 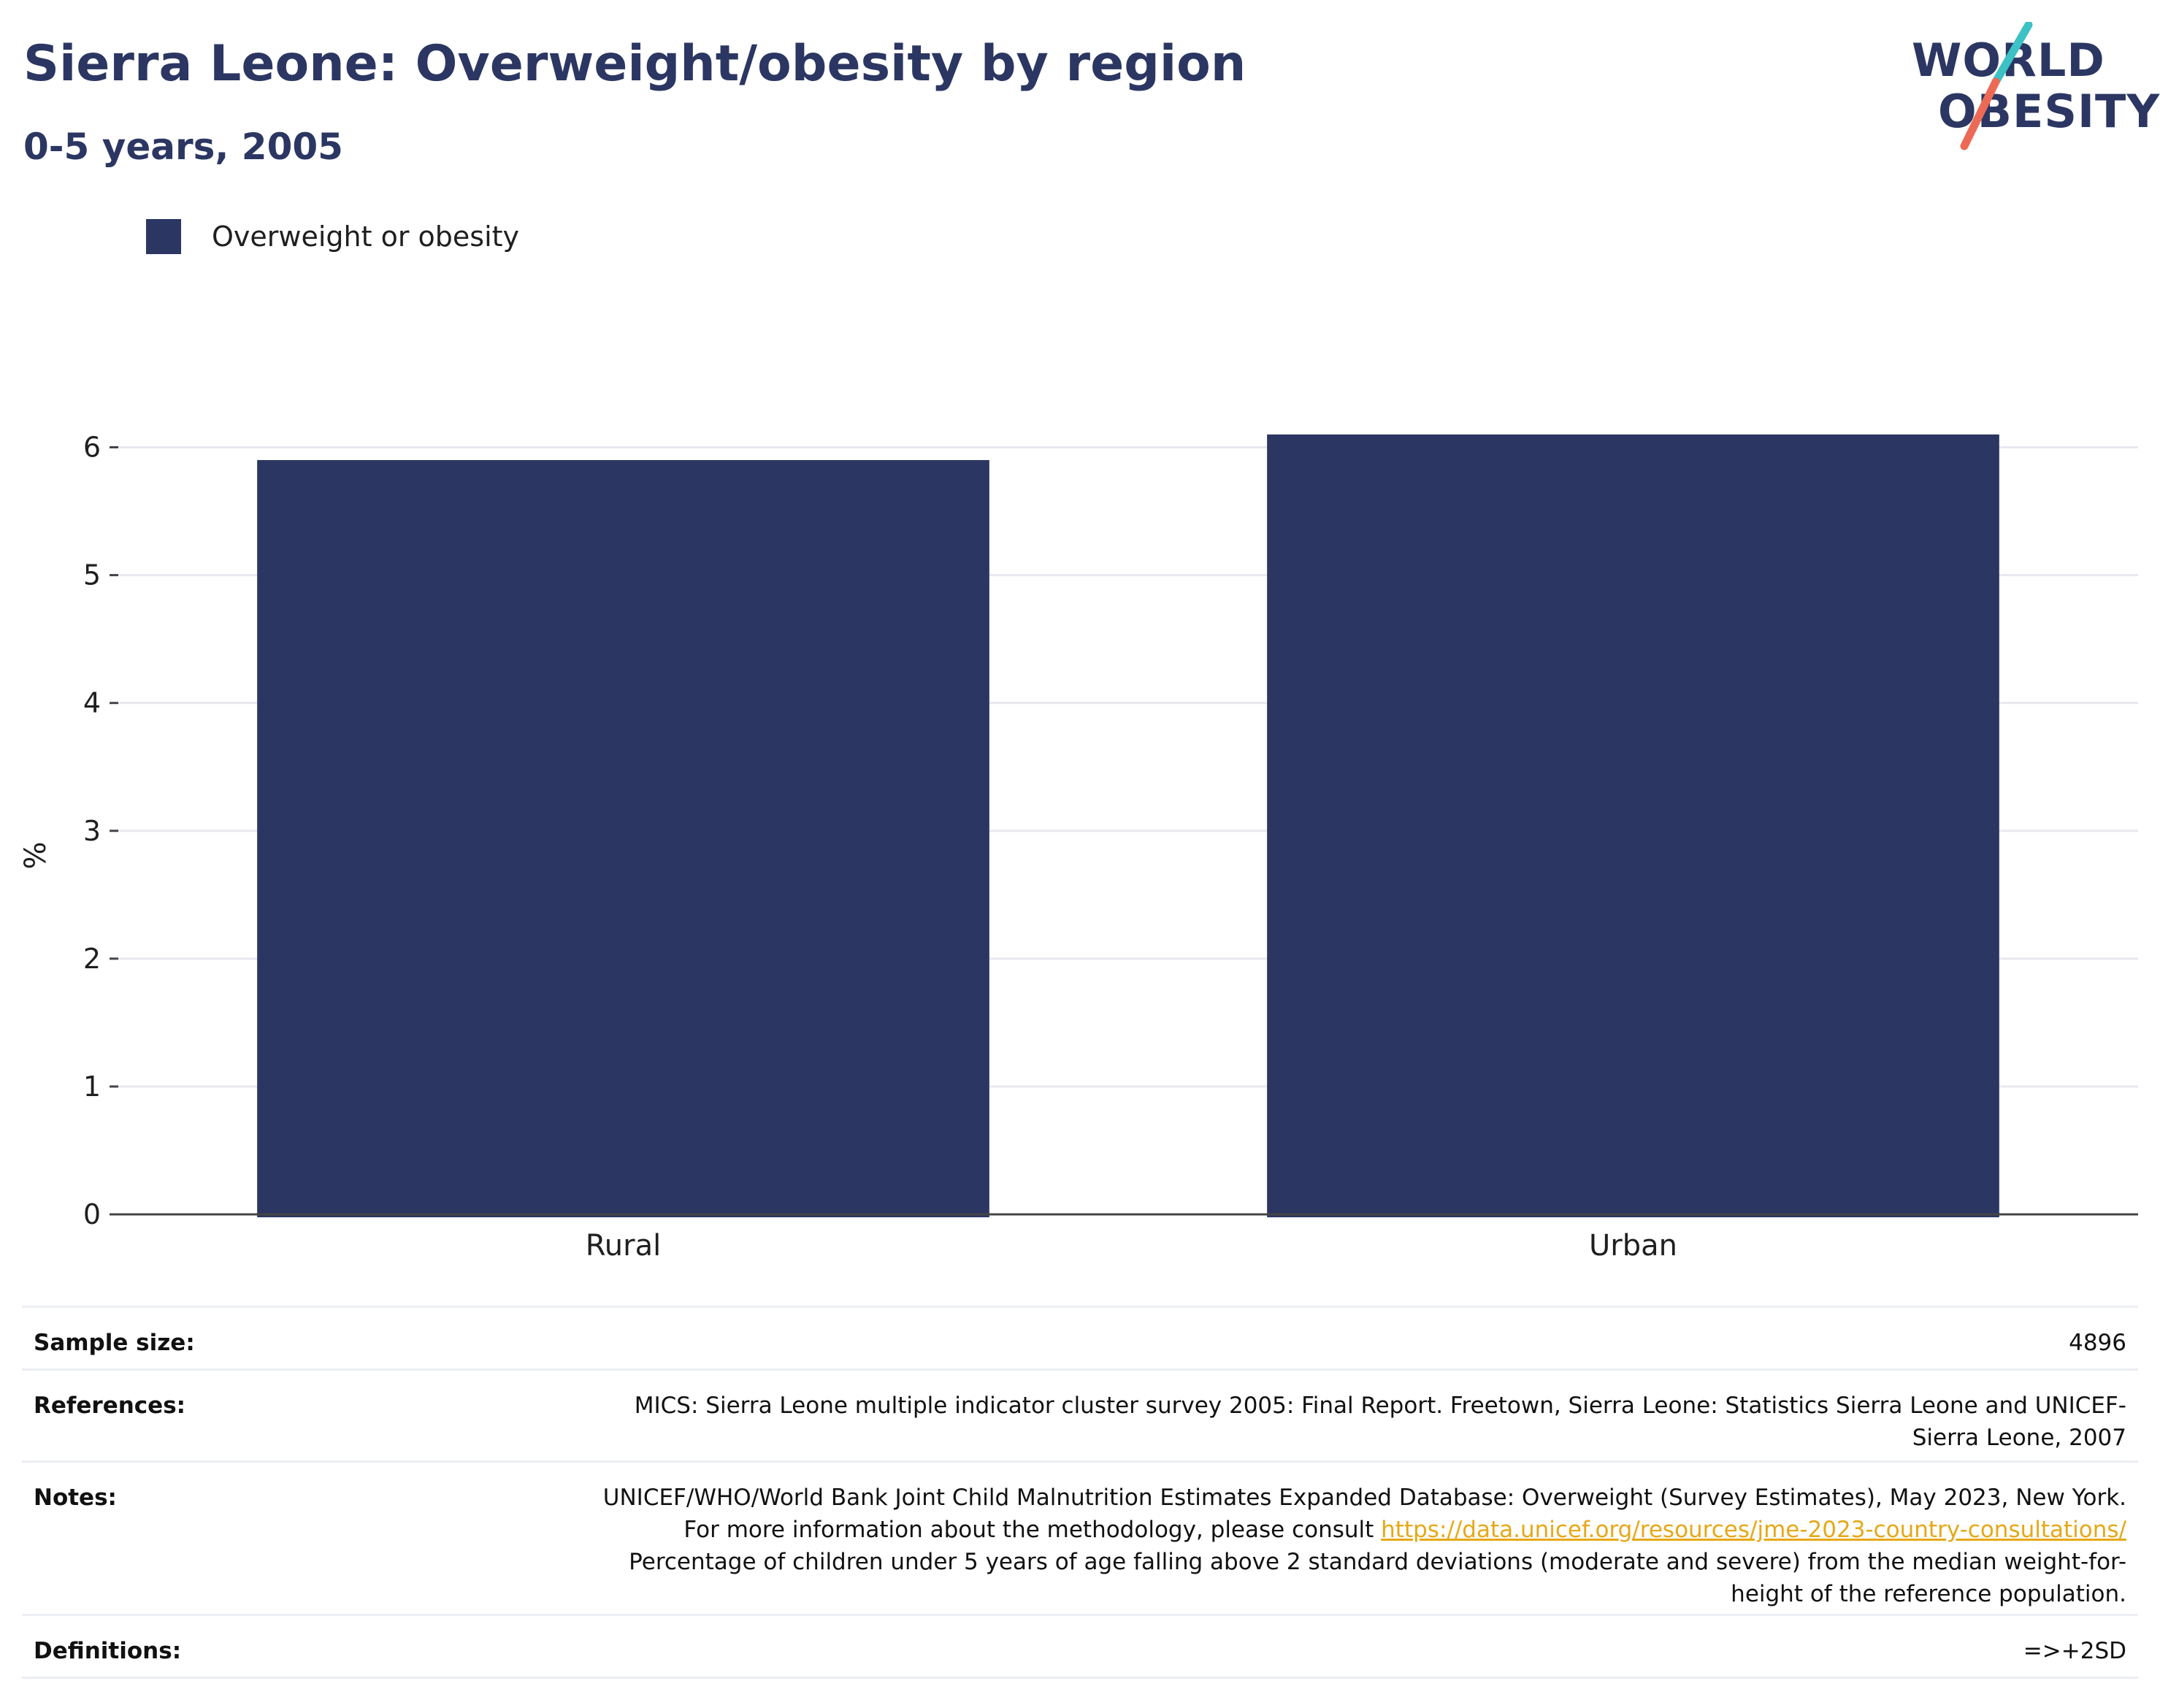 What do you see at coordinates (36, 855) in the screenshot?
I see `y-axis-label: %` at bounding box center [36, 855].